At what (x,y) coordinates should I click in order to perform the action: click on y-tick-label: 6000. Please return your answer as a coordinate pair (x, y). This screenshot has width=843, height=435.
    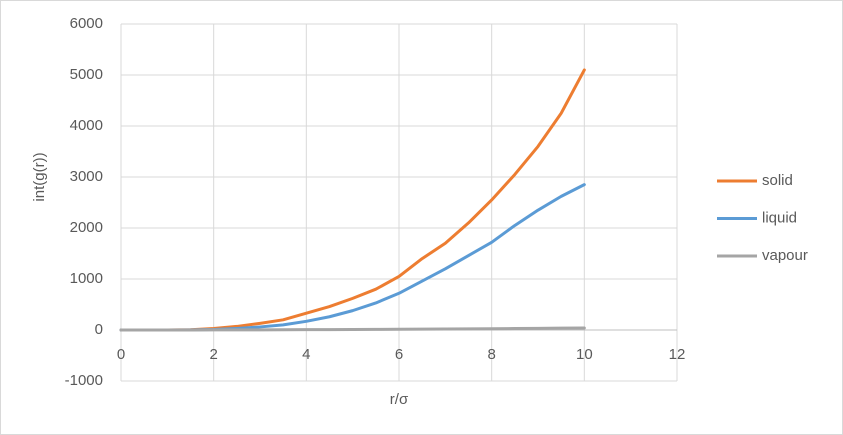
    Looking at the image, I should click on (86, 23).